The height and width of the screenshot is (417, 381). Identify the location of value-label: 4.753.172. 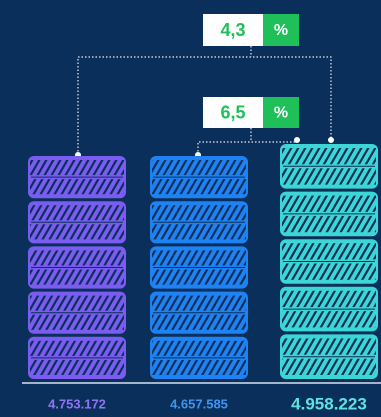
(77, 403).